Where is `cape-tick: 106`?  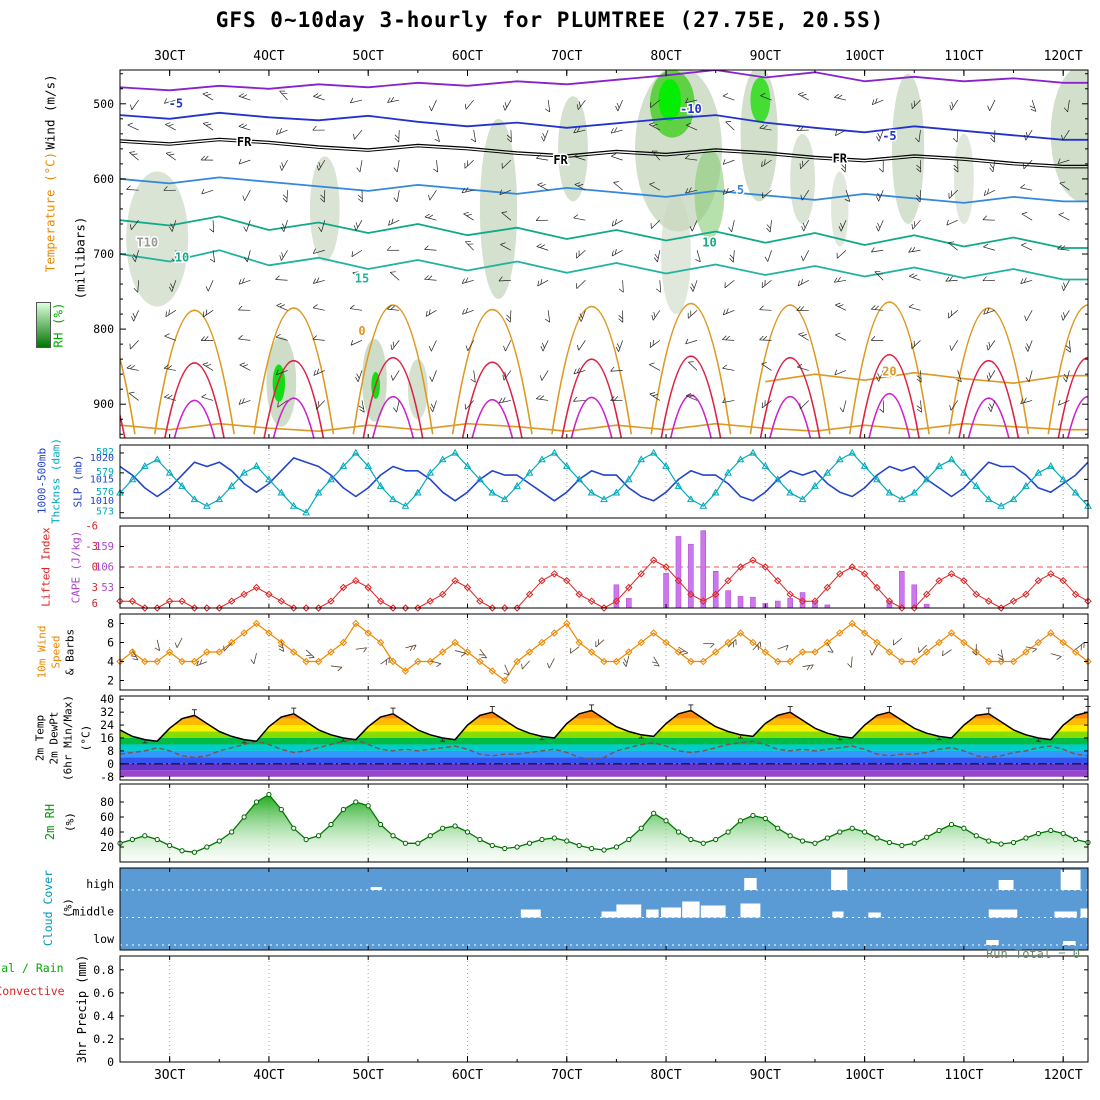
cape-tick: 106 is located at coordinates (104, 568).